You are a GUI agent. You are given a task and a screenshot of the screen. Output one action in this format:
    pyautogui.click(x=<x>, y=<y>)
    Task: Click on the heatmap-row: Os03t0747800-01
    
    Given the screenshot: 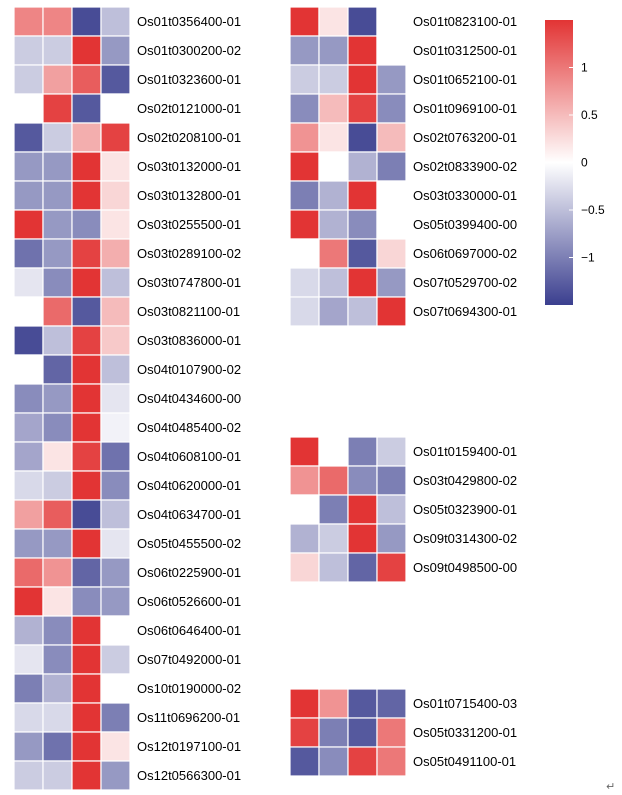 What is the action you would take?
    pyautogui.click(x=127, y=282)
    